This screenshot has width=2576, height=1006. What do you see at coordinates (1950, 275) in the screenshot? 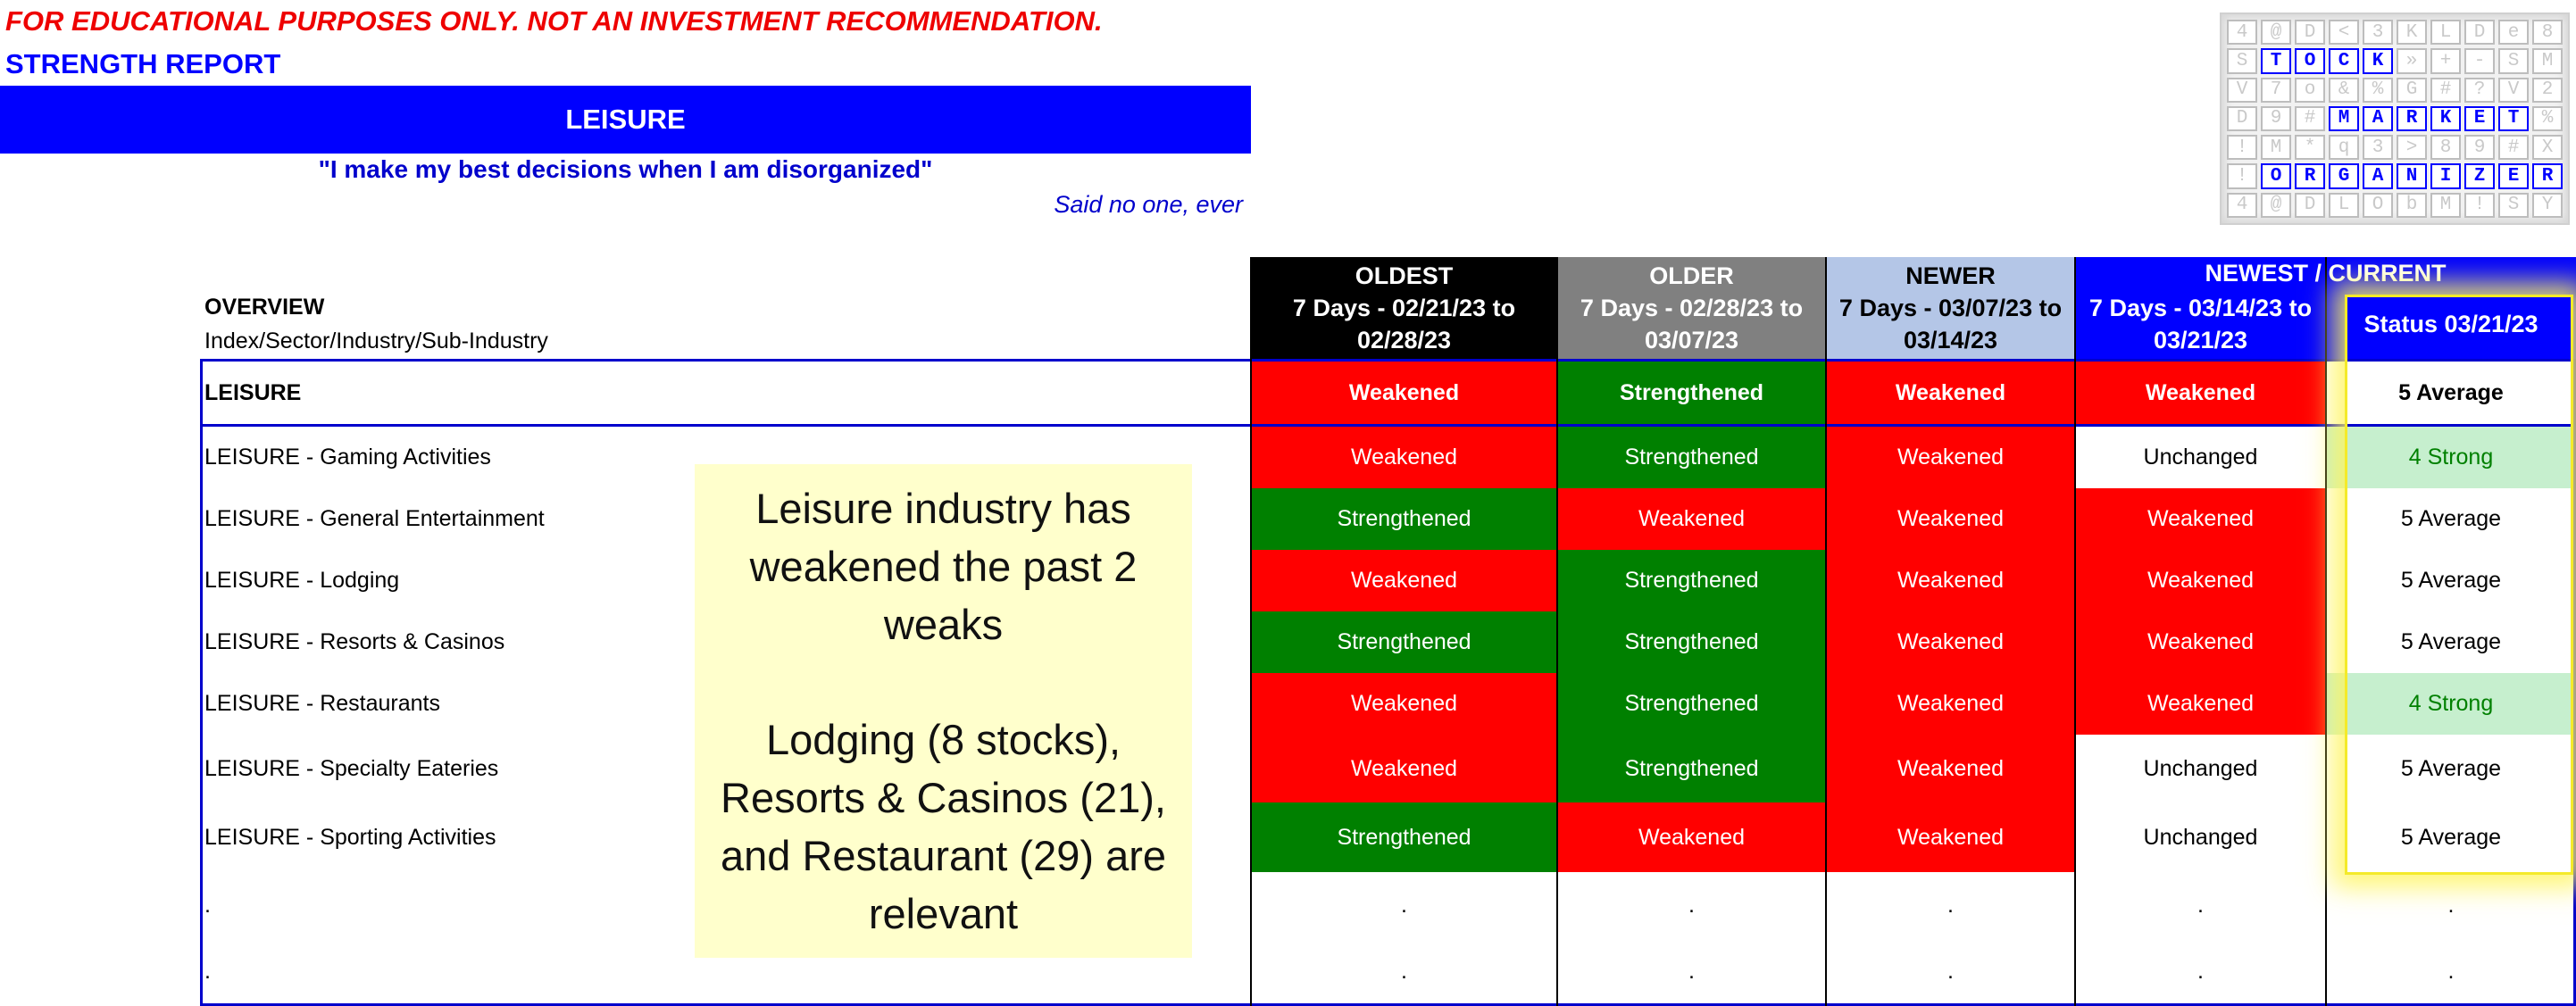
I see `header-newer-title: NEWER` at bounding box center [1950, 275].